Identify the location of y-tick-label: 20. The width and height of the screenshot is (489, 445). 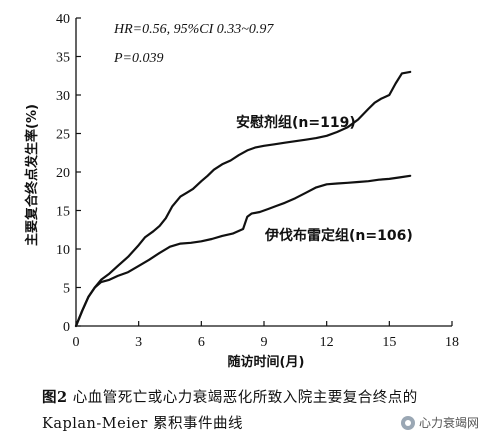
(63, 173).